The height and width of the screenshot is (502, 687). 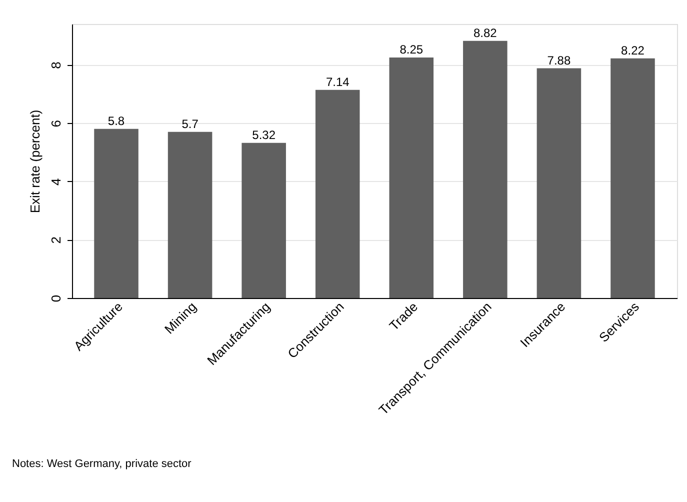 What do you see at coordinates (102, 464) in the screenshot?
I see `text: Notes: West Germany, private sector` at bounding box center [102, 464].